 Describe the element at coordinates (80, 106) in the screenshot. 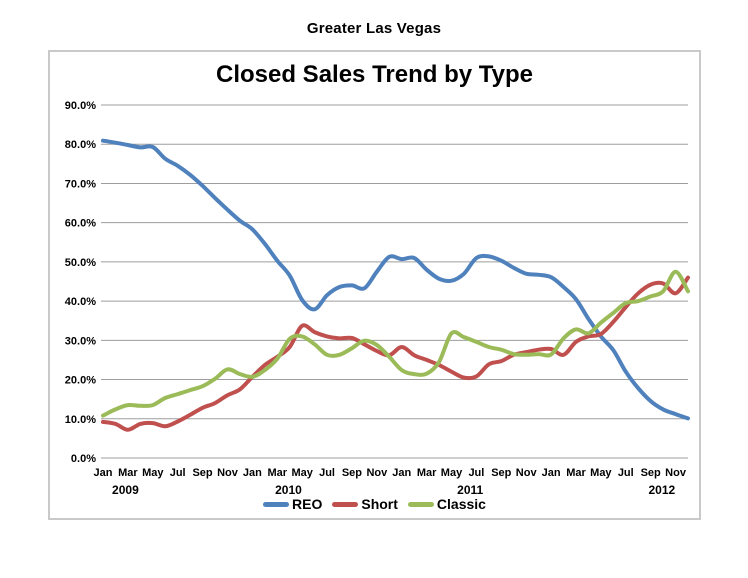

I see `y-axis-tick-label: 90.0%` at that location.